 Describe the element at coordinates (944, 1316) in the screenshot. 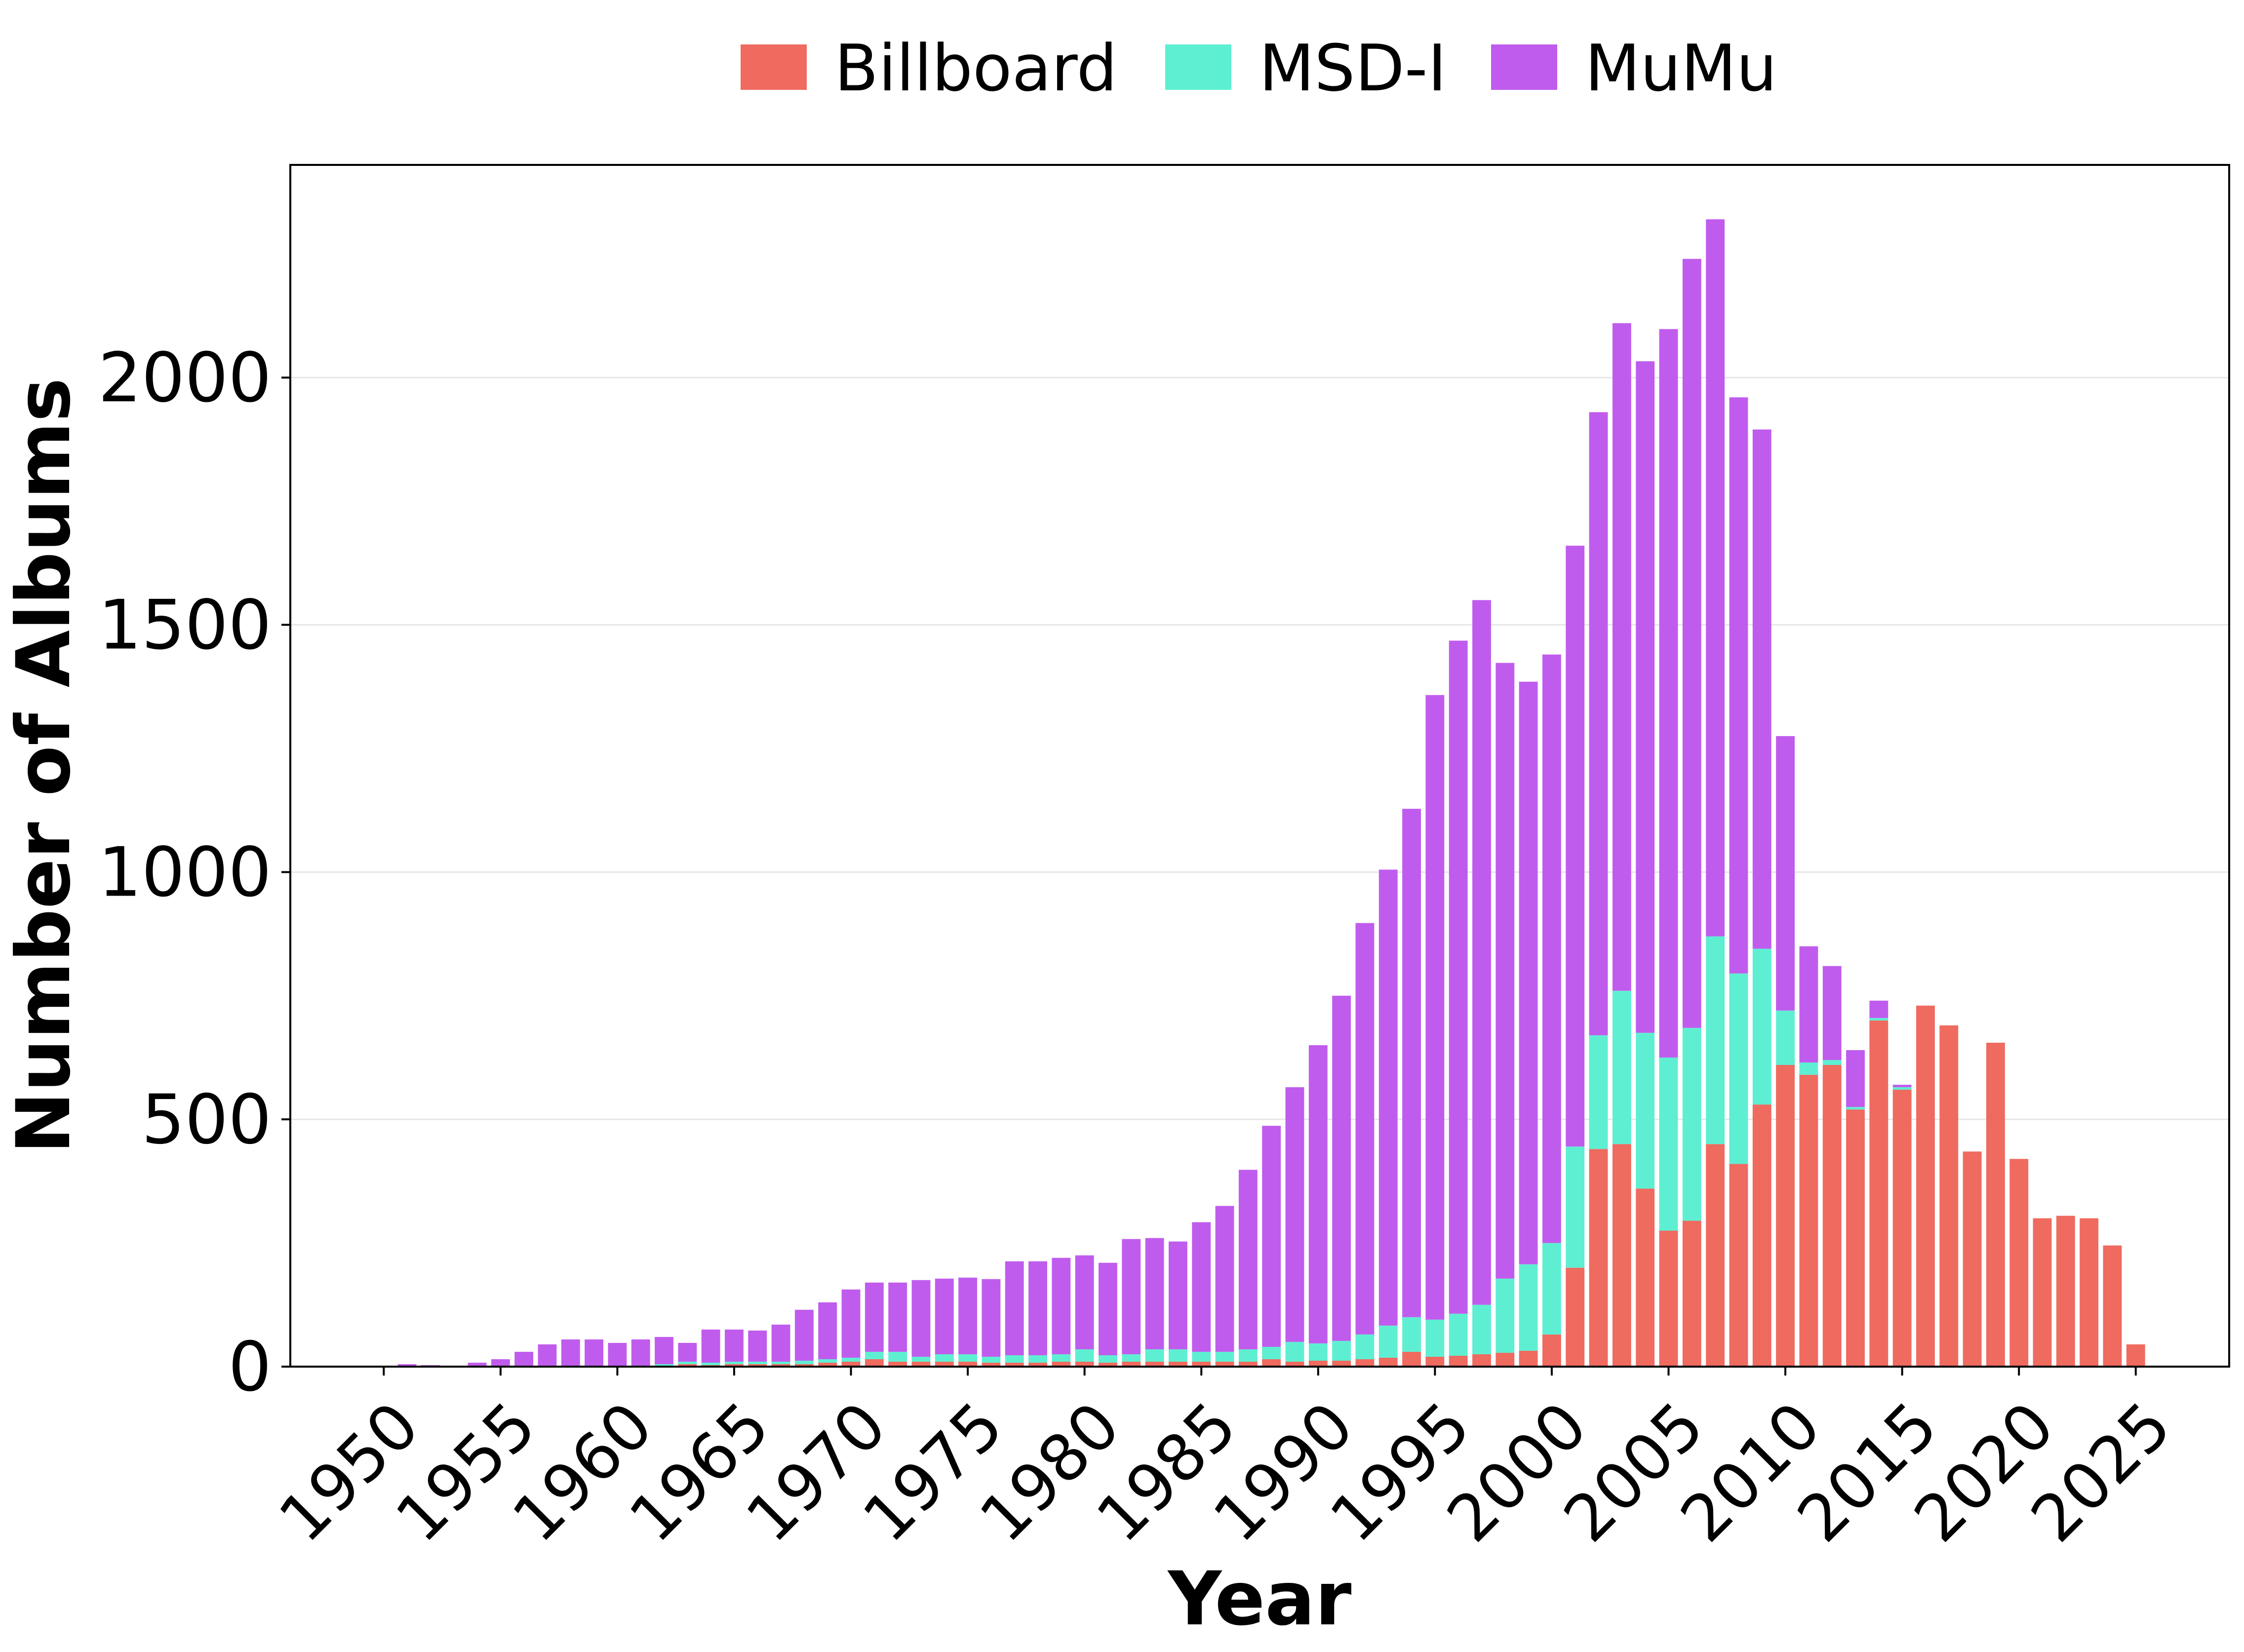

I see `bar-mumu-1974` at that location.